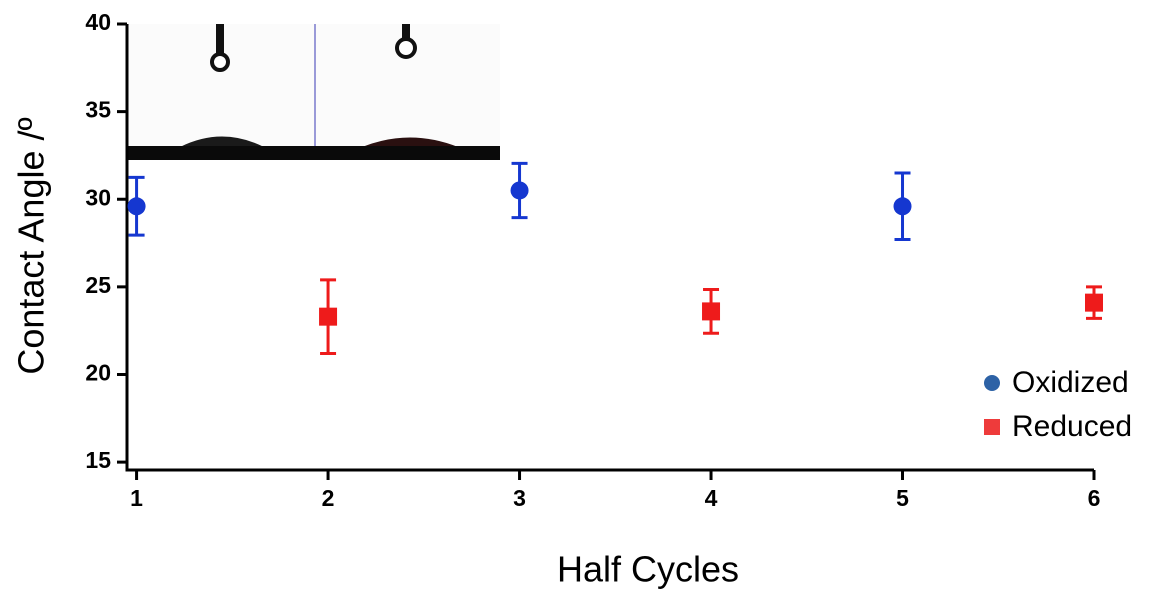 The image size is (1160, 592). What do you see at coordinates (136, 498) in the screenshot?
I see `x-tick-label: 1` at bounding box center [136, 498].